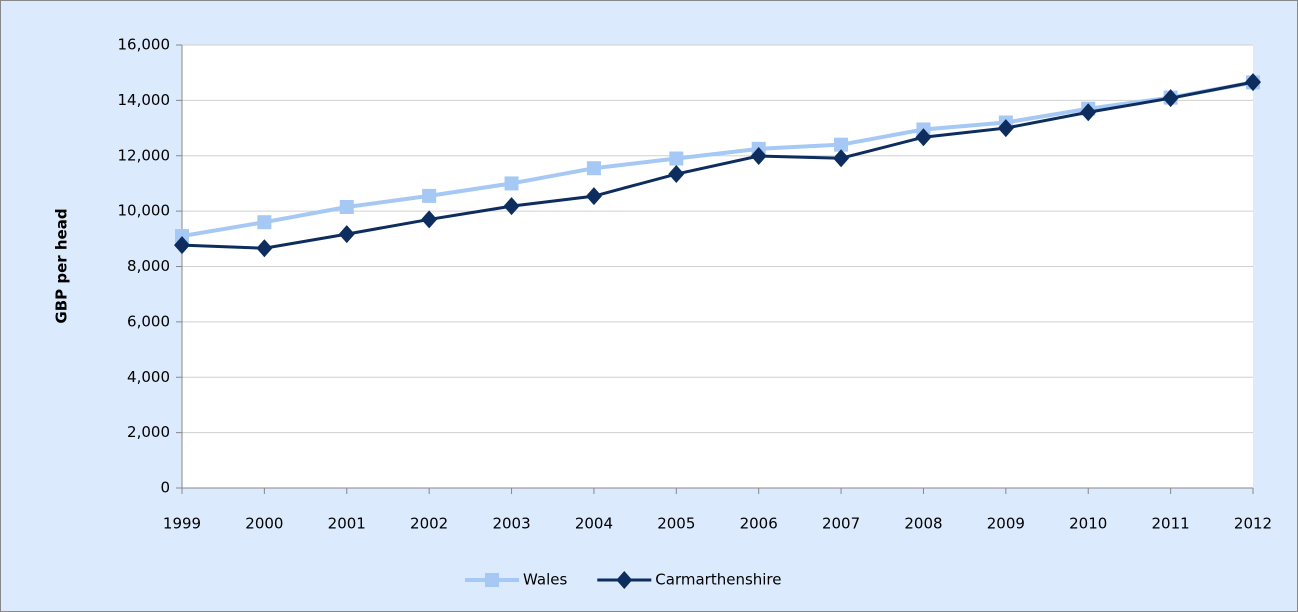 This screenshot has height=612, width=1298. What do you see at coordinates (1006, 524) in the screenshot?
I see `x-tick-label: 2009` at bounding box center [1006, 524].